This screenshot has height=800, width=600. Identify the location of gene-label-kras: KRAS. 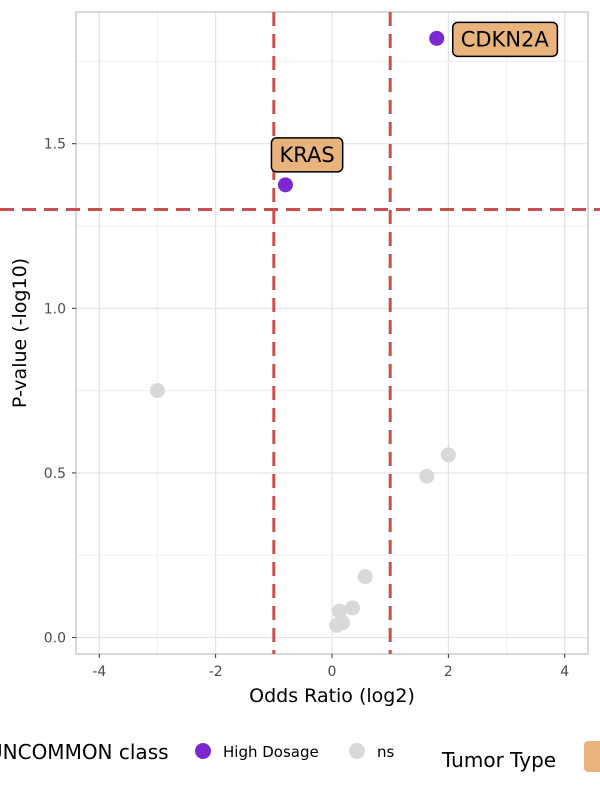
(307, 155).